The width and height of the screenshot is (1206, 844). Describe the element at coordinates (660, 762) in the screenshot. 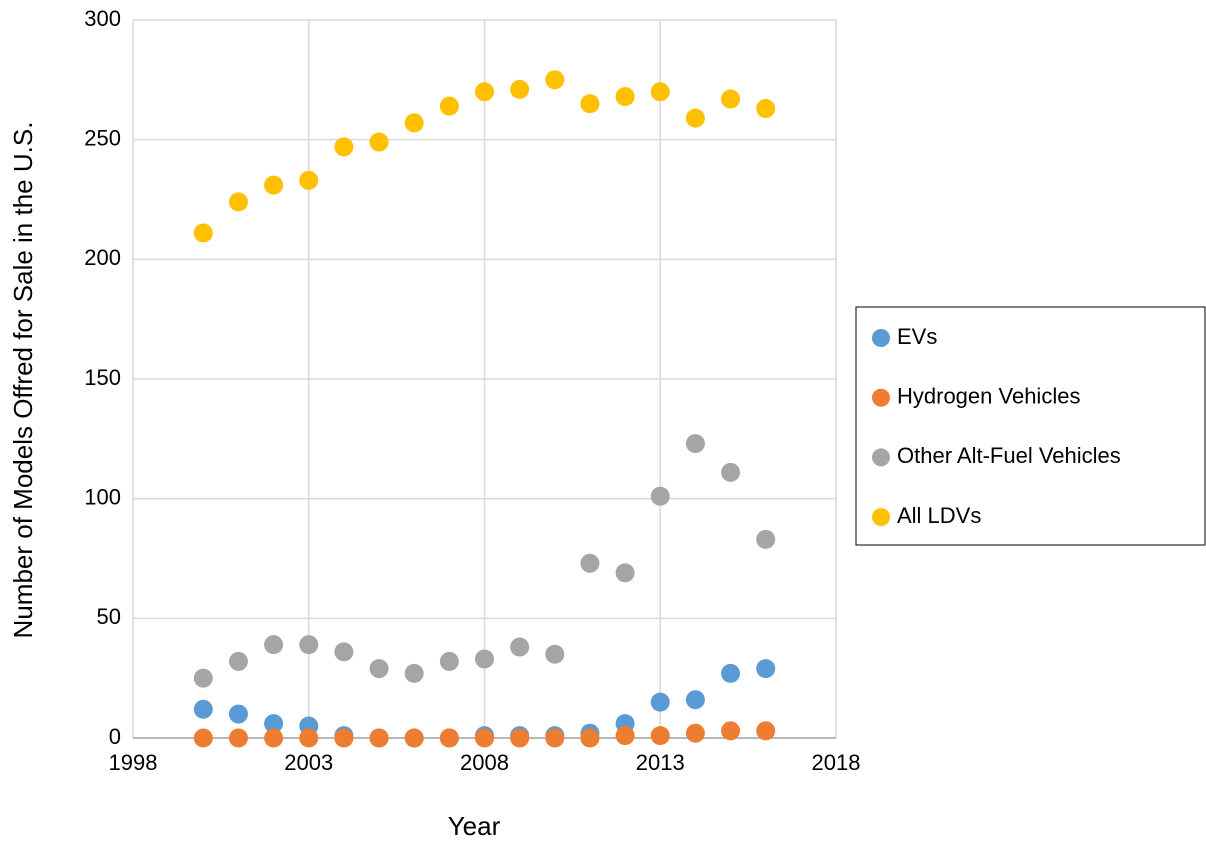

I see `x-tick-label: 2013` at that location.